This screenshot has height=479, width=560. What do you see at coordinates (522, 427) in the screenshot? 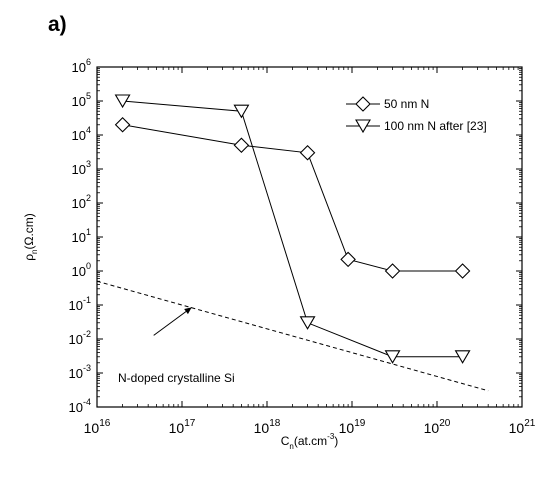
I see `x-tick-label: 1021` at bounding box center [522, 427].